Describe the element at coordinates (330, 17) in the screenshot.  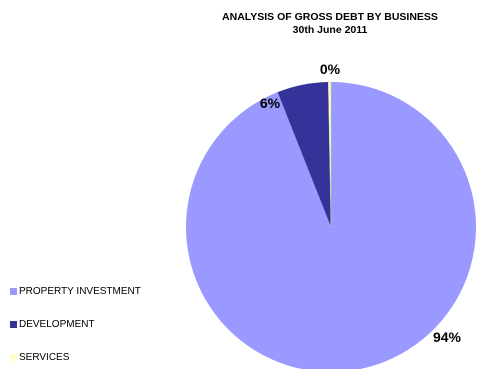
I see `chart-title: ANALYSIS OF GROSS DEBT BY BUSINESS` at that location.